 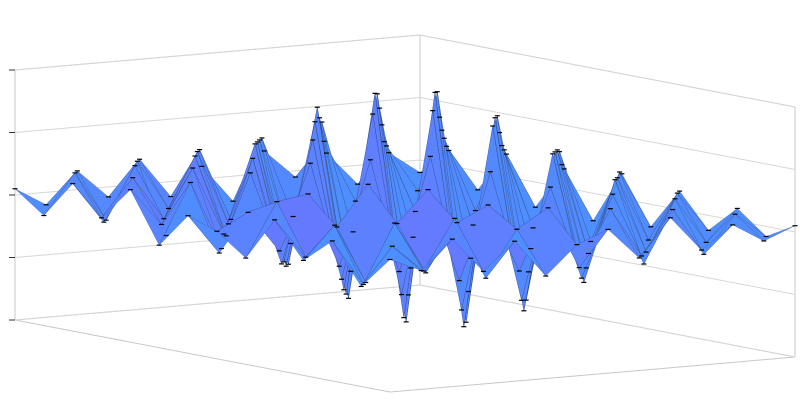 What do you see at coordinates (45, 194) in the screenshot?
I see `surface-patch` at bounding box center [45, 194].